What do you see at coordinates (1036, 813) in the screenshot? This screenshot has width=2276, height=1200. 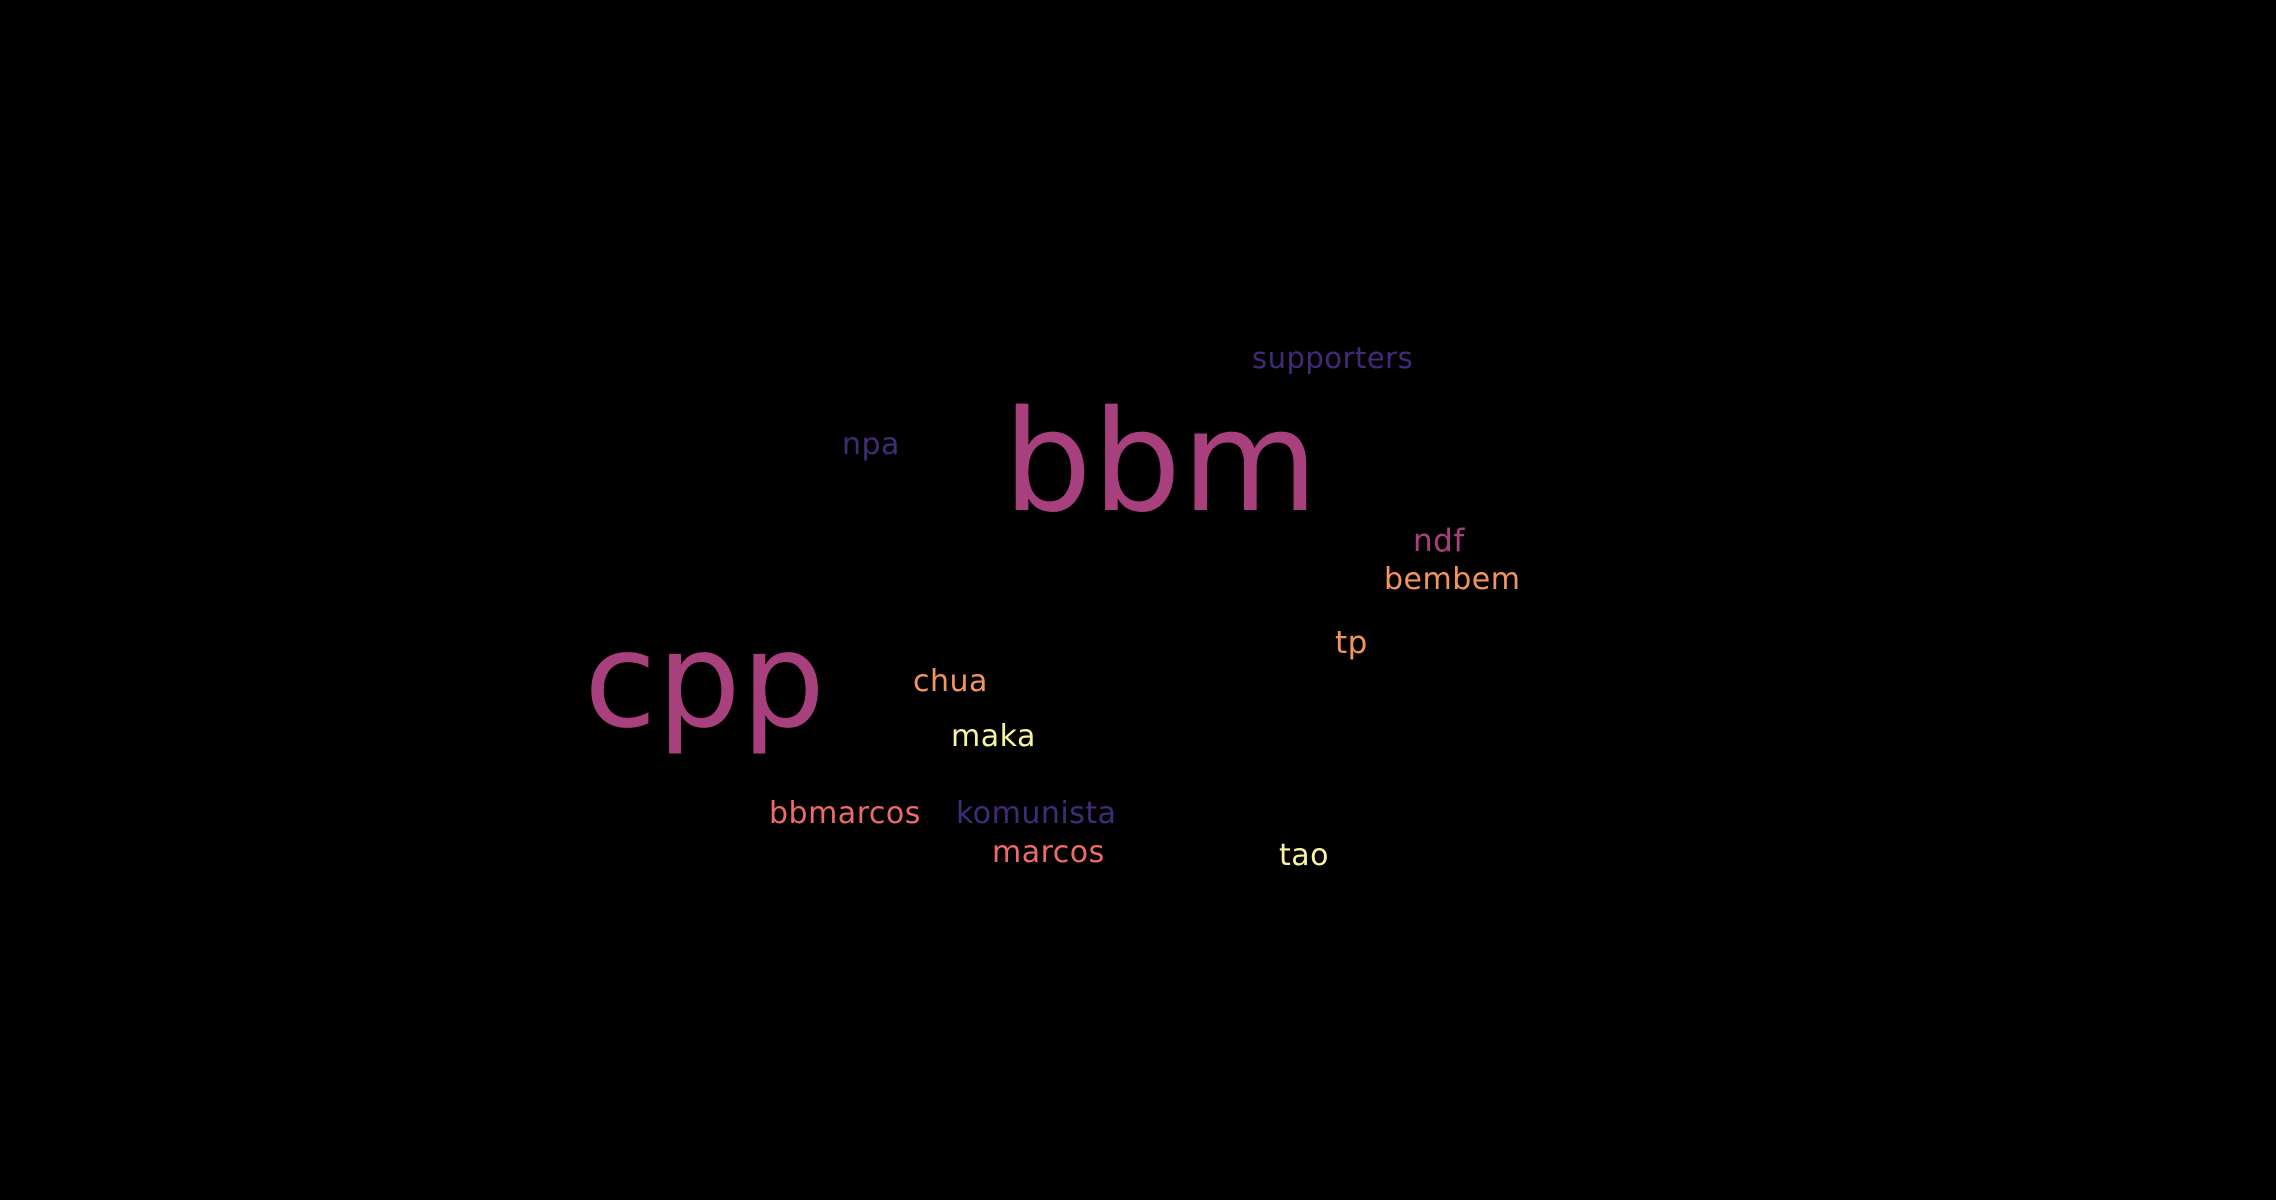 I see `word-komunista: komunista` at bounding box center [1036, 813].